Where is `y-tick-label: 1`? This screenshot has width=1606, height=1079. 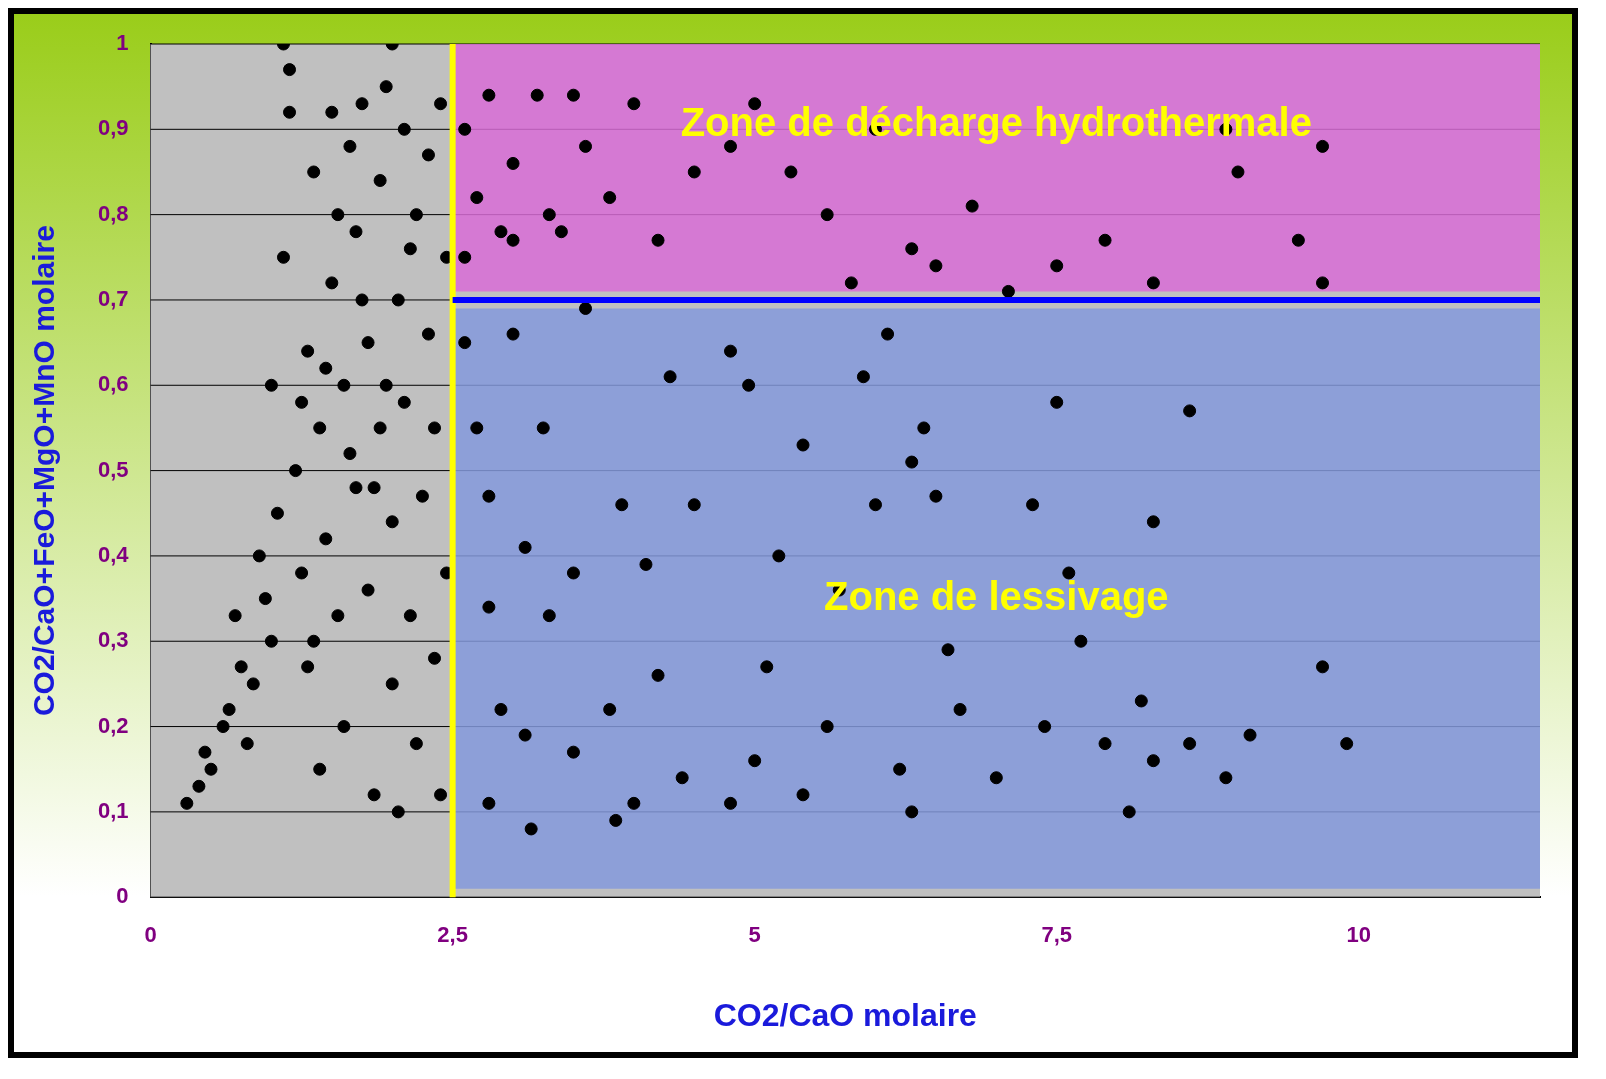 y-tick-label: 1 is located at coordinates (122, 43).